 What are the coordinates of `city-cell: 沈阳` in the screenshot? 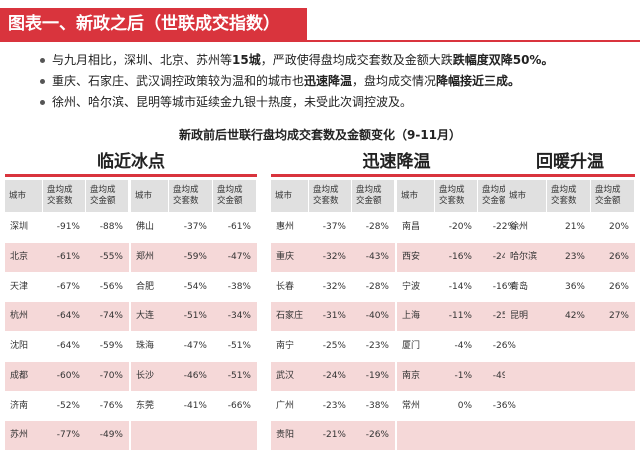 It's located at (19, 346).